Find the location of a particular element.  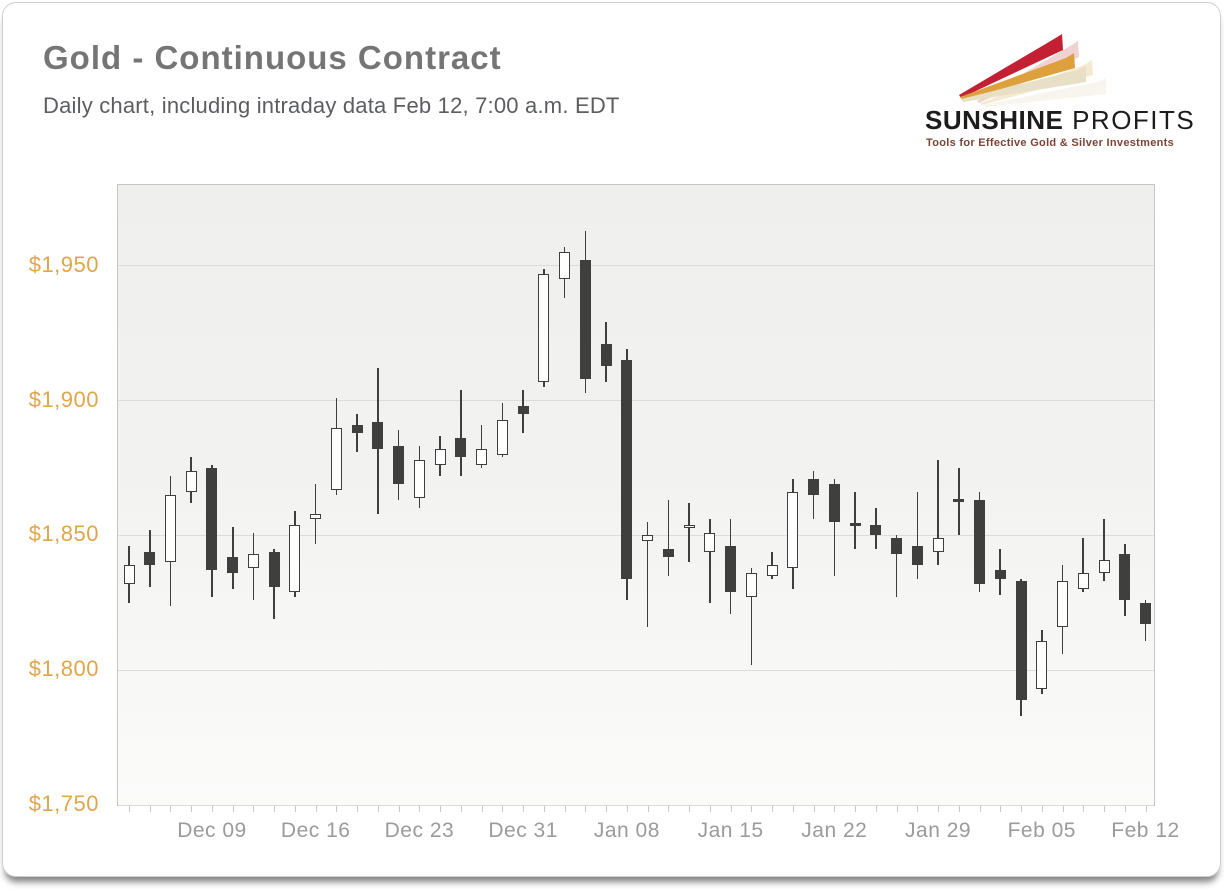

y-axis-tick-label: $1,750 is located at coordinates (63, 803).